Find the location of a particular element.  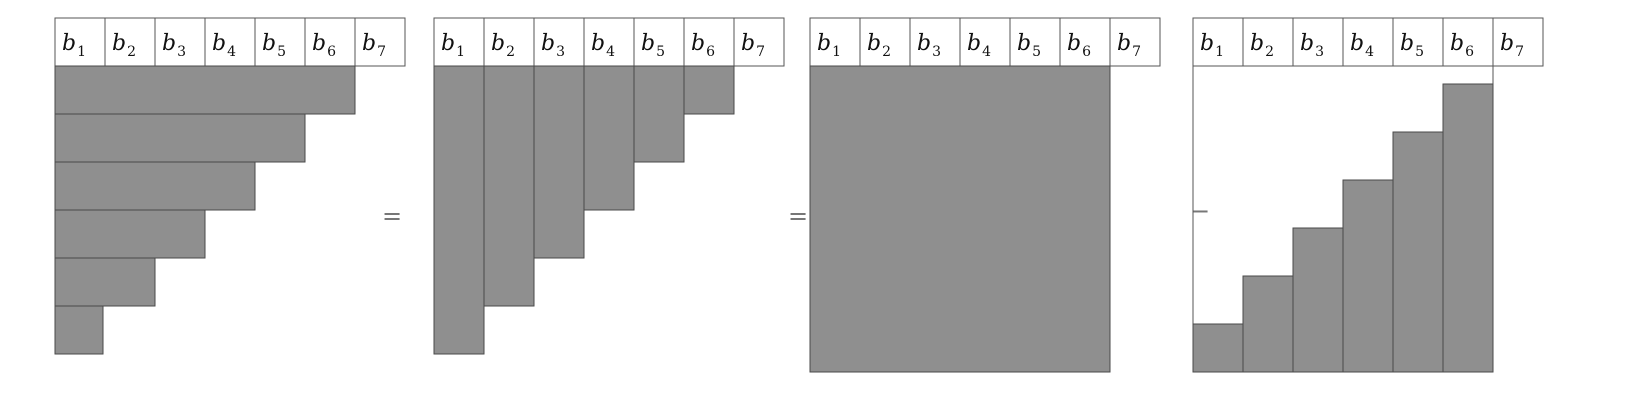

operator-equals-1: = is located at coordinates (392, 216).